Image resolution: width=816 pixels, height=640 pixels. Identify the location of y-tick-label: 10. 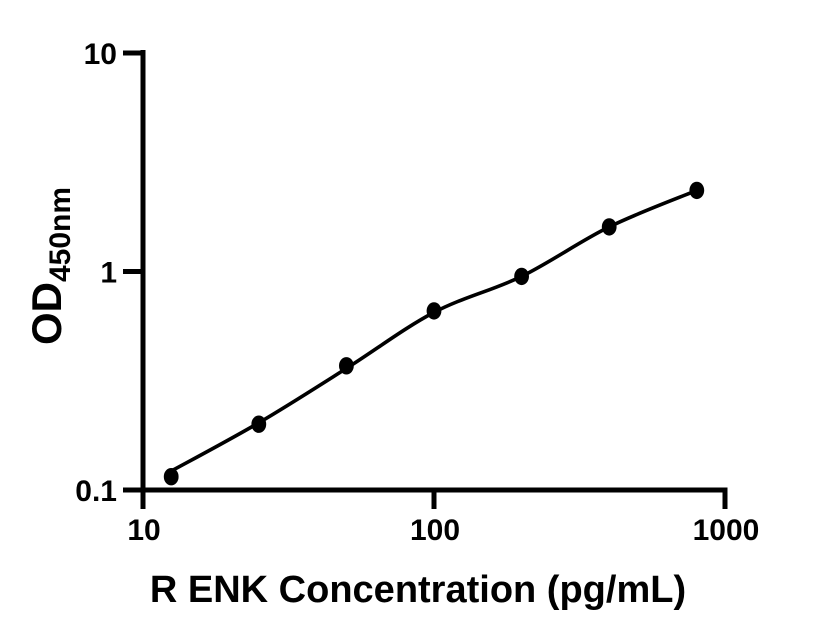
(100, 54).